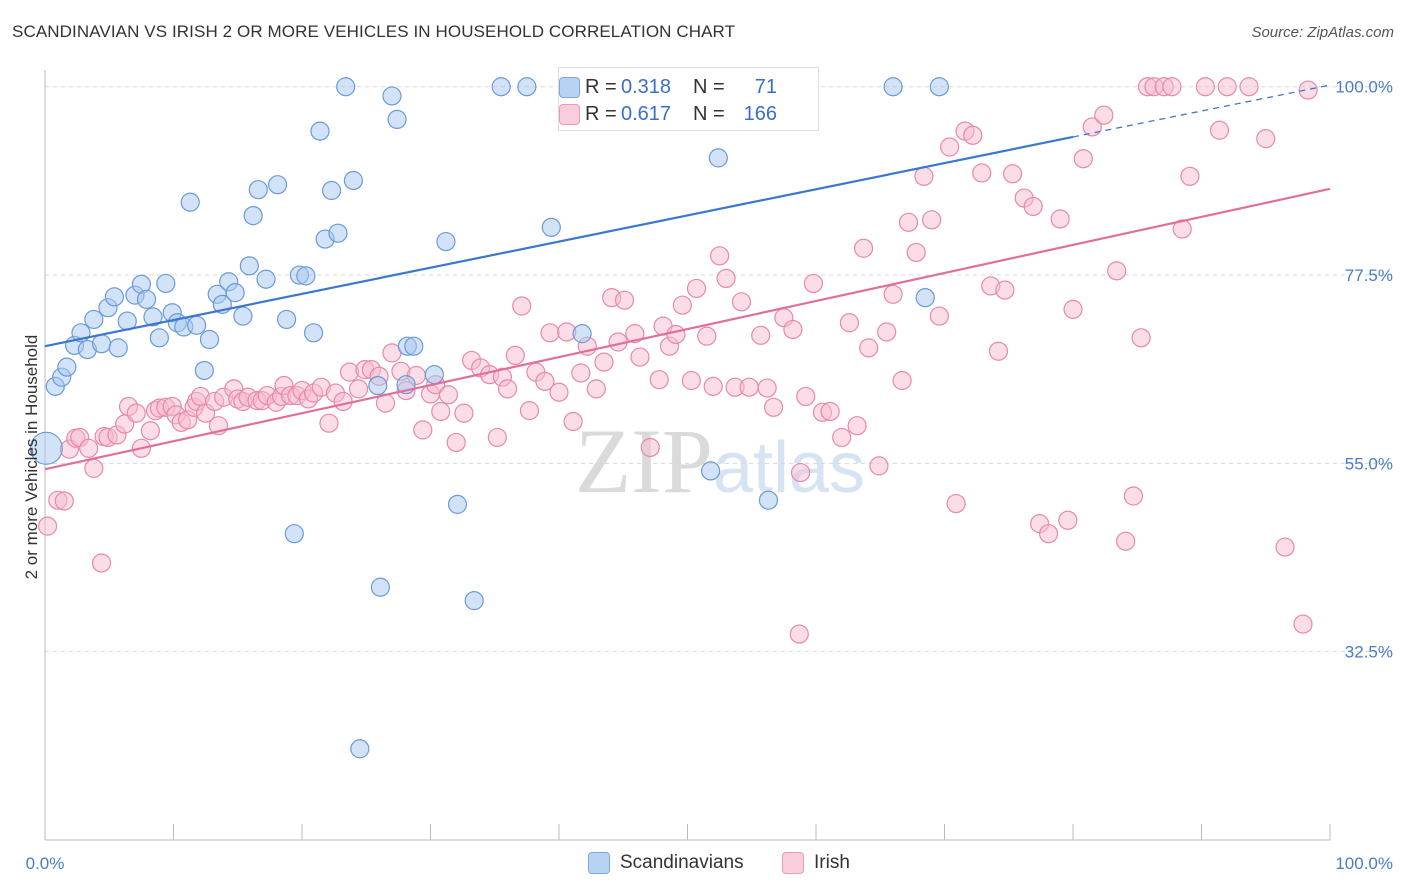 The image size is (1406, 892). Describe the element at coordinates (832, 862) in the screenshot. I see `legend-label-irish: Irish` at that location.